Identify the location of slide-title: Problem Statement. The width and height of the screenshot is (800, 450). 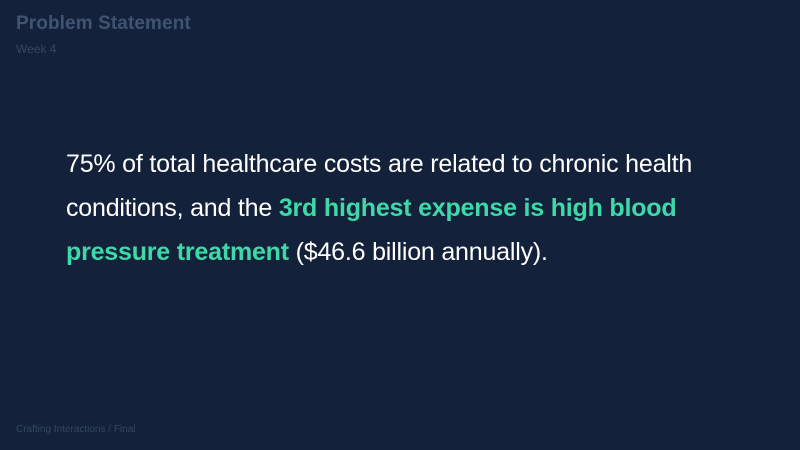
(103, 23).